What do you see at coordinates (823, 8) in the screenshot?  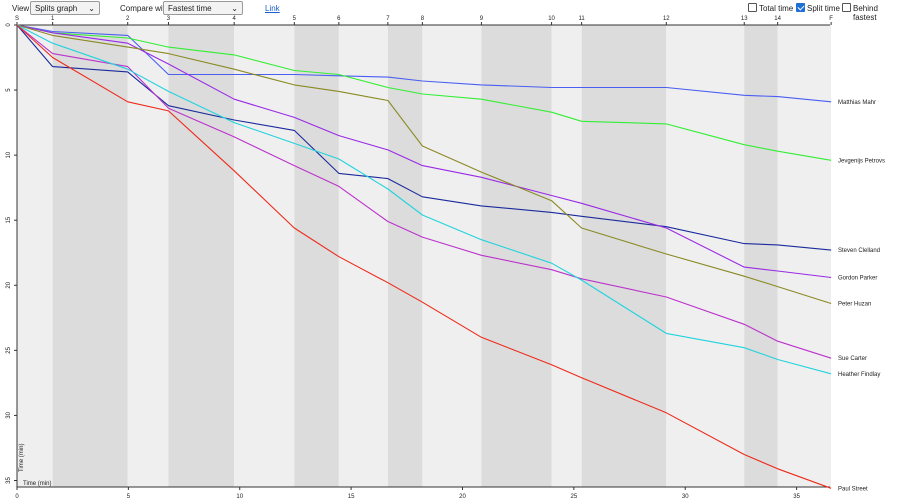 I see `split-time-label: Split time` at bounding box center [823, 8].